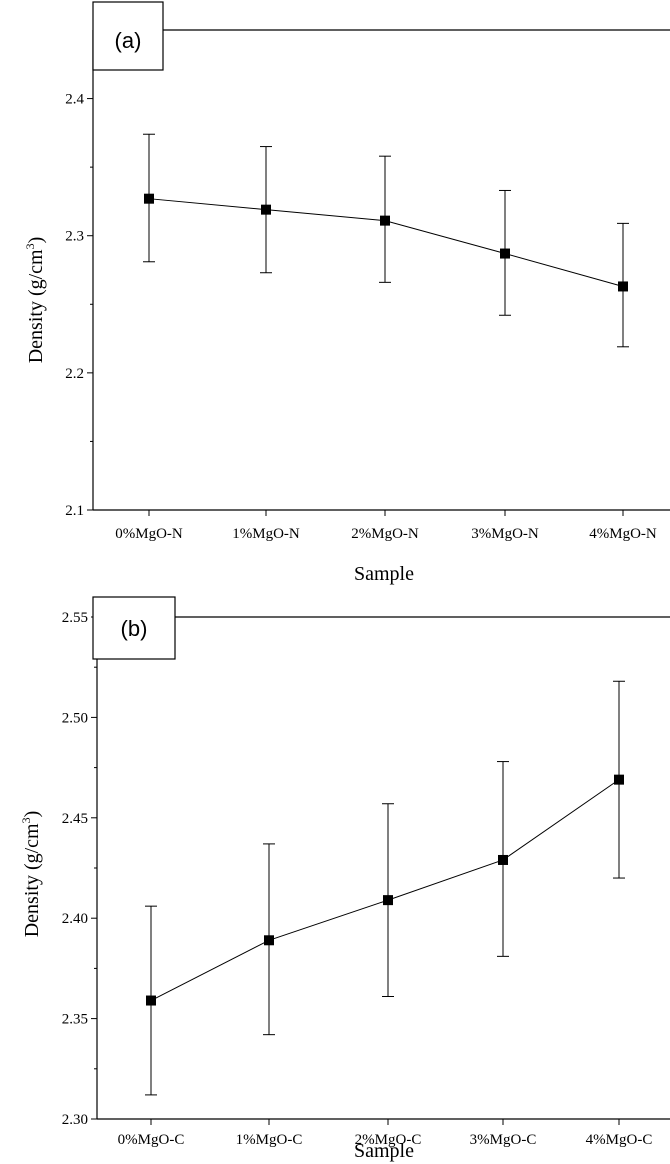  Describe the element at coordinates (151, 1140) in the screenshot. I see `x-tick-label: 0%MgO-C` at that location.